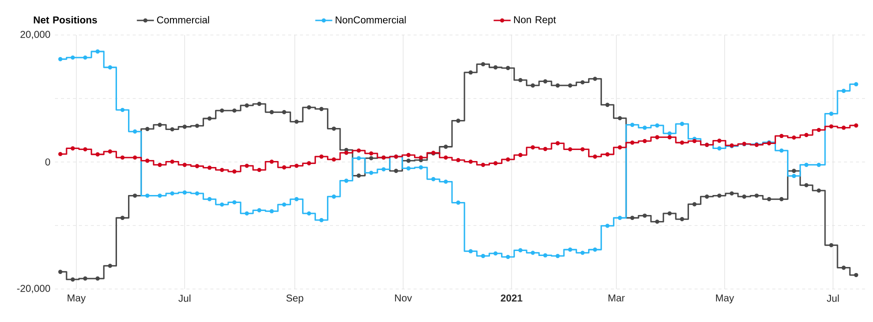  What do you see at coordinates (65, 20) in the screenshot?
I see `legend-title: Net Positions` at bounding box center [65, 20].